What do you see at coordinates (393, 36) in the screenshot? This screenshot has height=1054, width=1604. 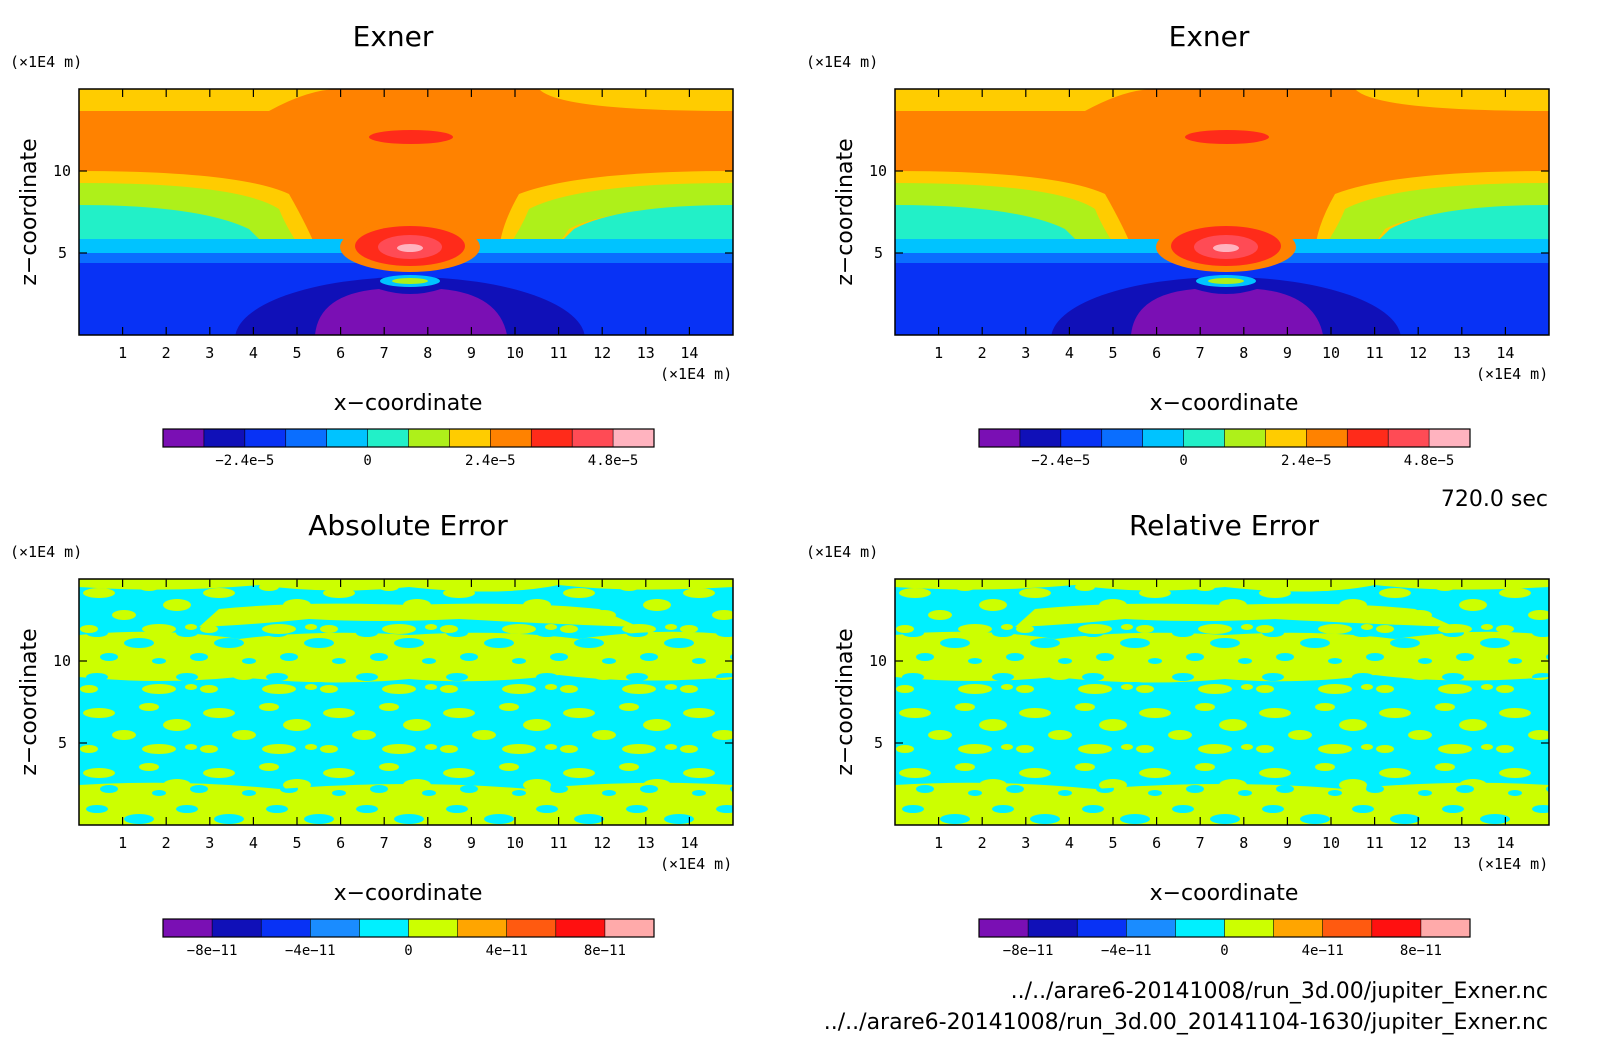 I see `panel-title: Exner` at bounding box center [393, 36].